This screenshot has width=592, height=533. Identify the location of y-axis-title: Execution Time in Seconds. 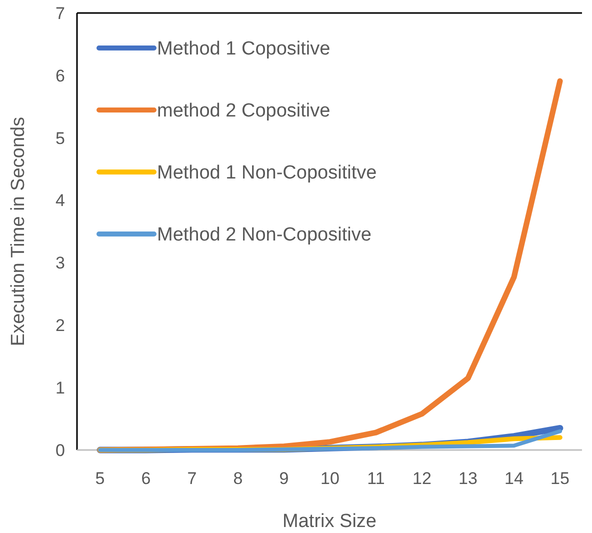
(18, 231).